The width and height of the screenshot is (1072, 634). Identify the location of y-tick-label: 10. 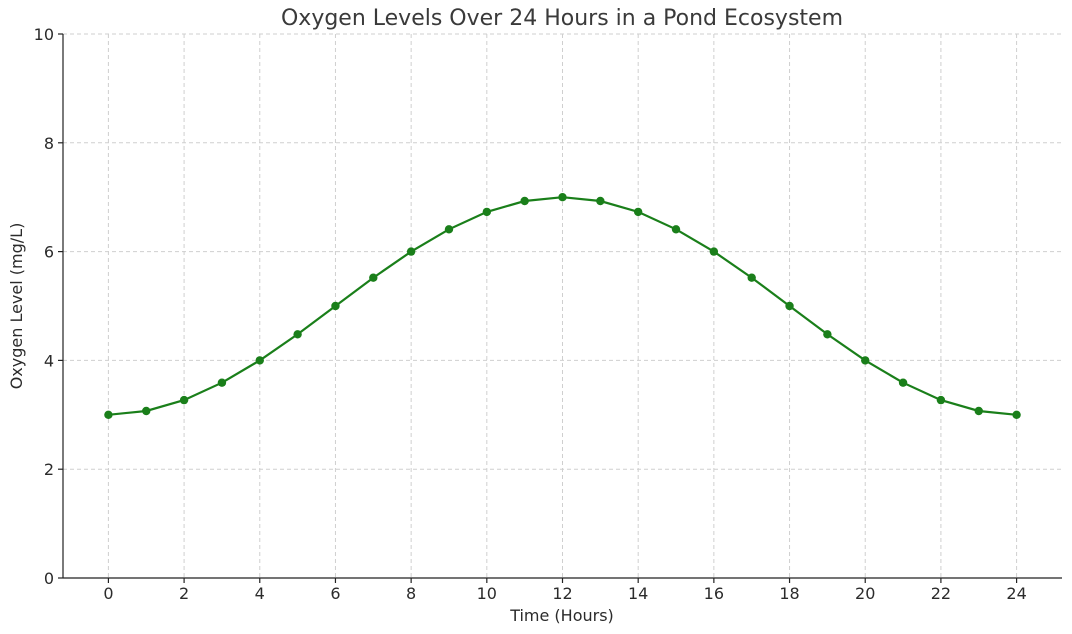
(44, 34).